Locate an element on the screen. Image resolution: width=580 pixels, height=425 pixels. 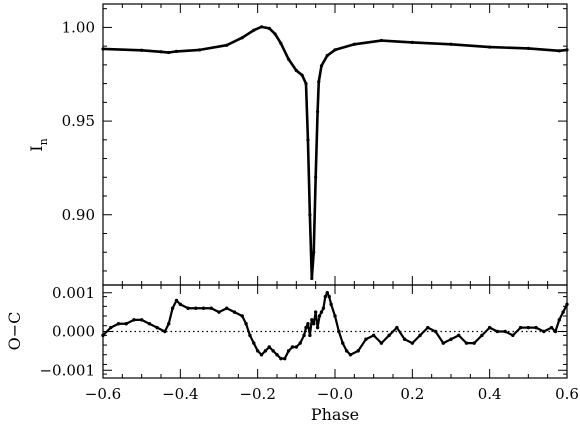
bottom-y-tick-label: −0.001 is located at coordinates (67, 370).